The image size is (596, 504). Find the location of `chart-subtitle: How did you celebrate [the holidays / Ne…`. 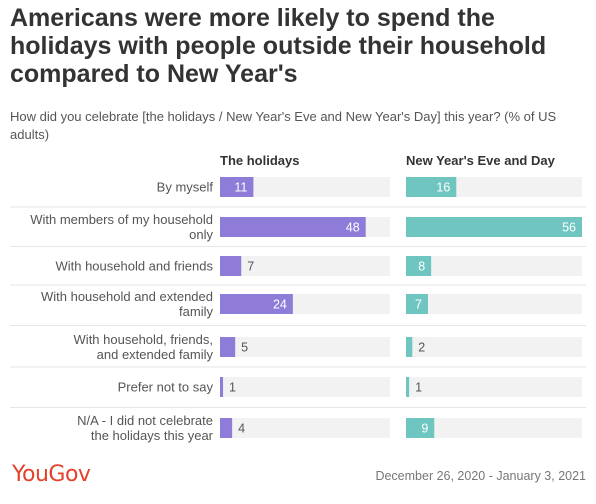

chart-subtitle: How did you celebrate [the holidays / Ne… is located at coordinates (283, 125).